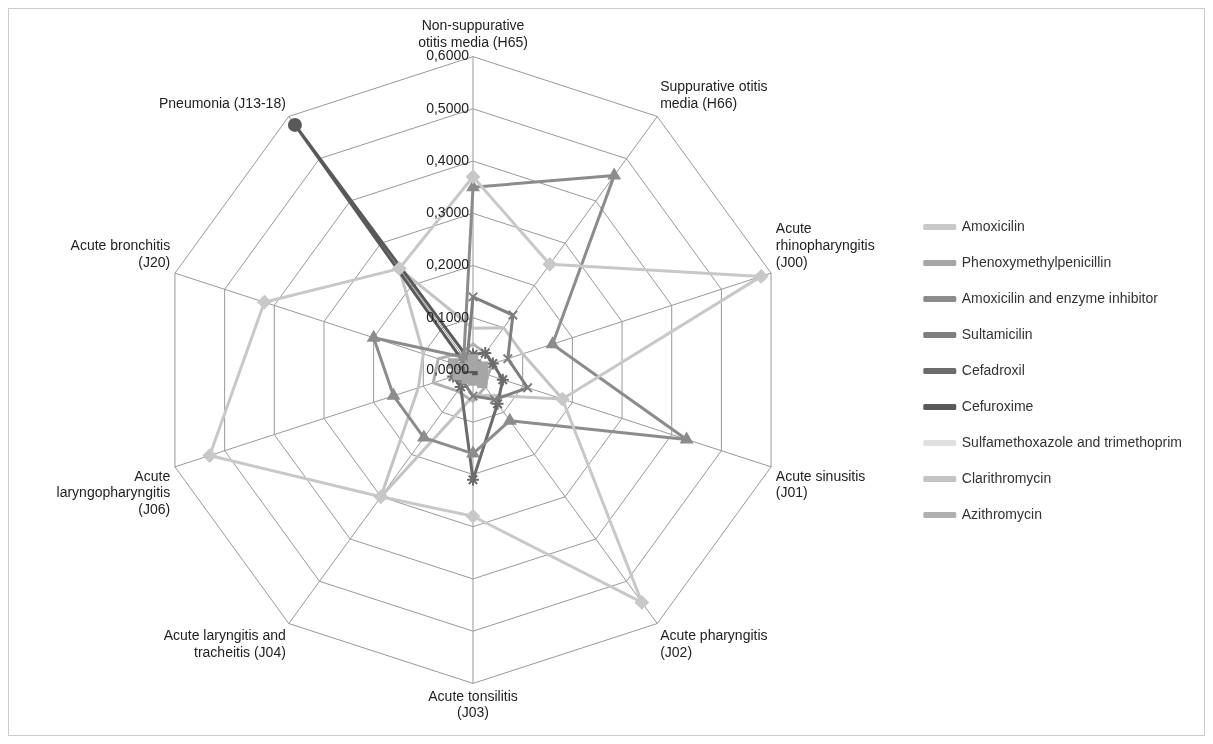 Image resolution: width=1213 pixels, height=744 pixels. What do you see at coordinates (448, 159) in the screenshot?
I see `y-tick-label: 0,4000` at bounding box center [448, 159].